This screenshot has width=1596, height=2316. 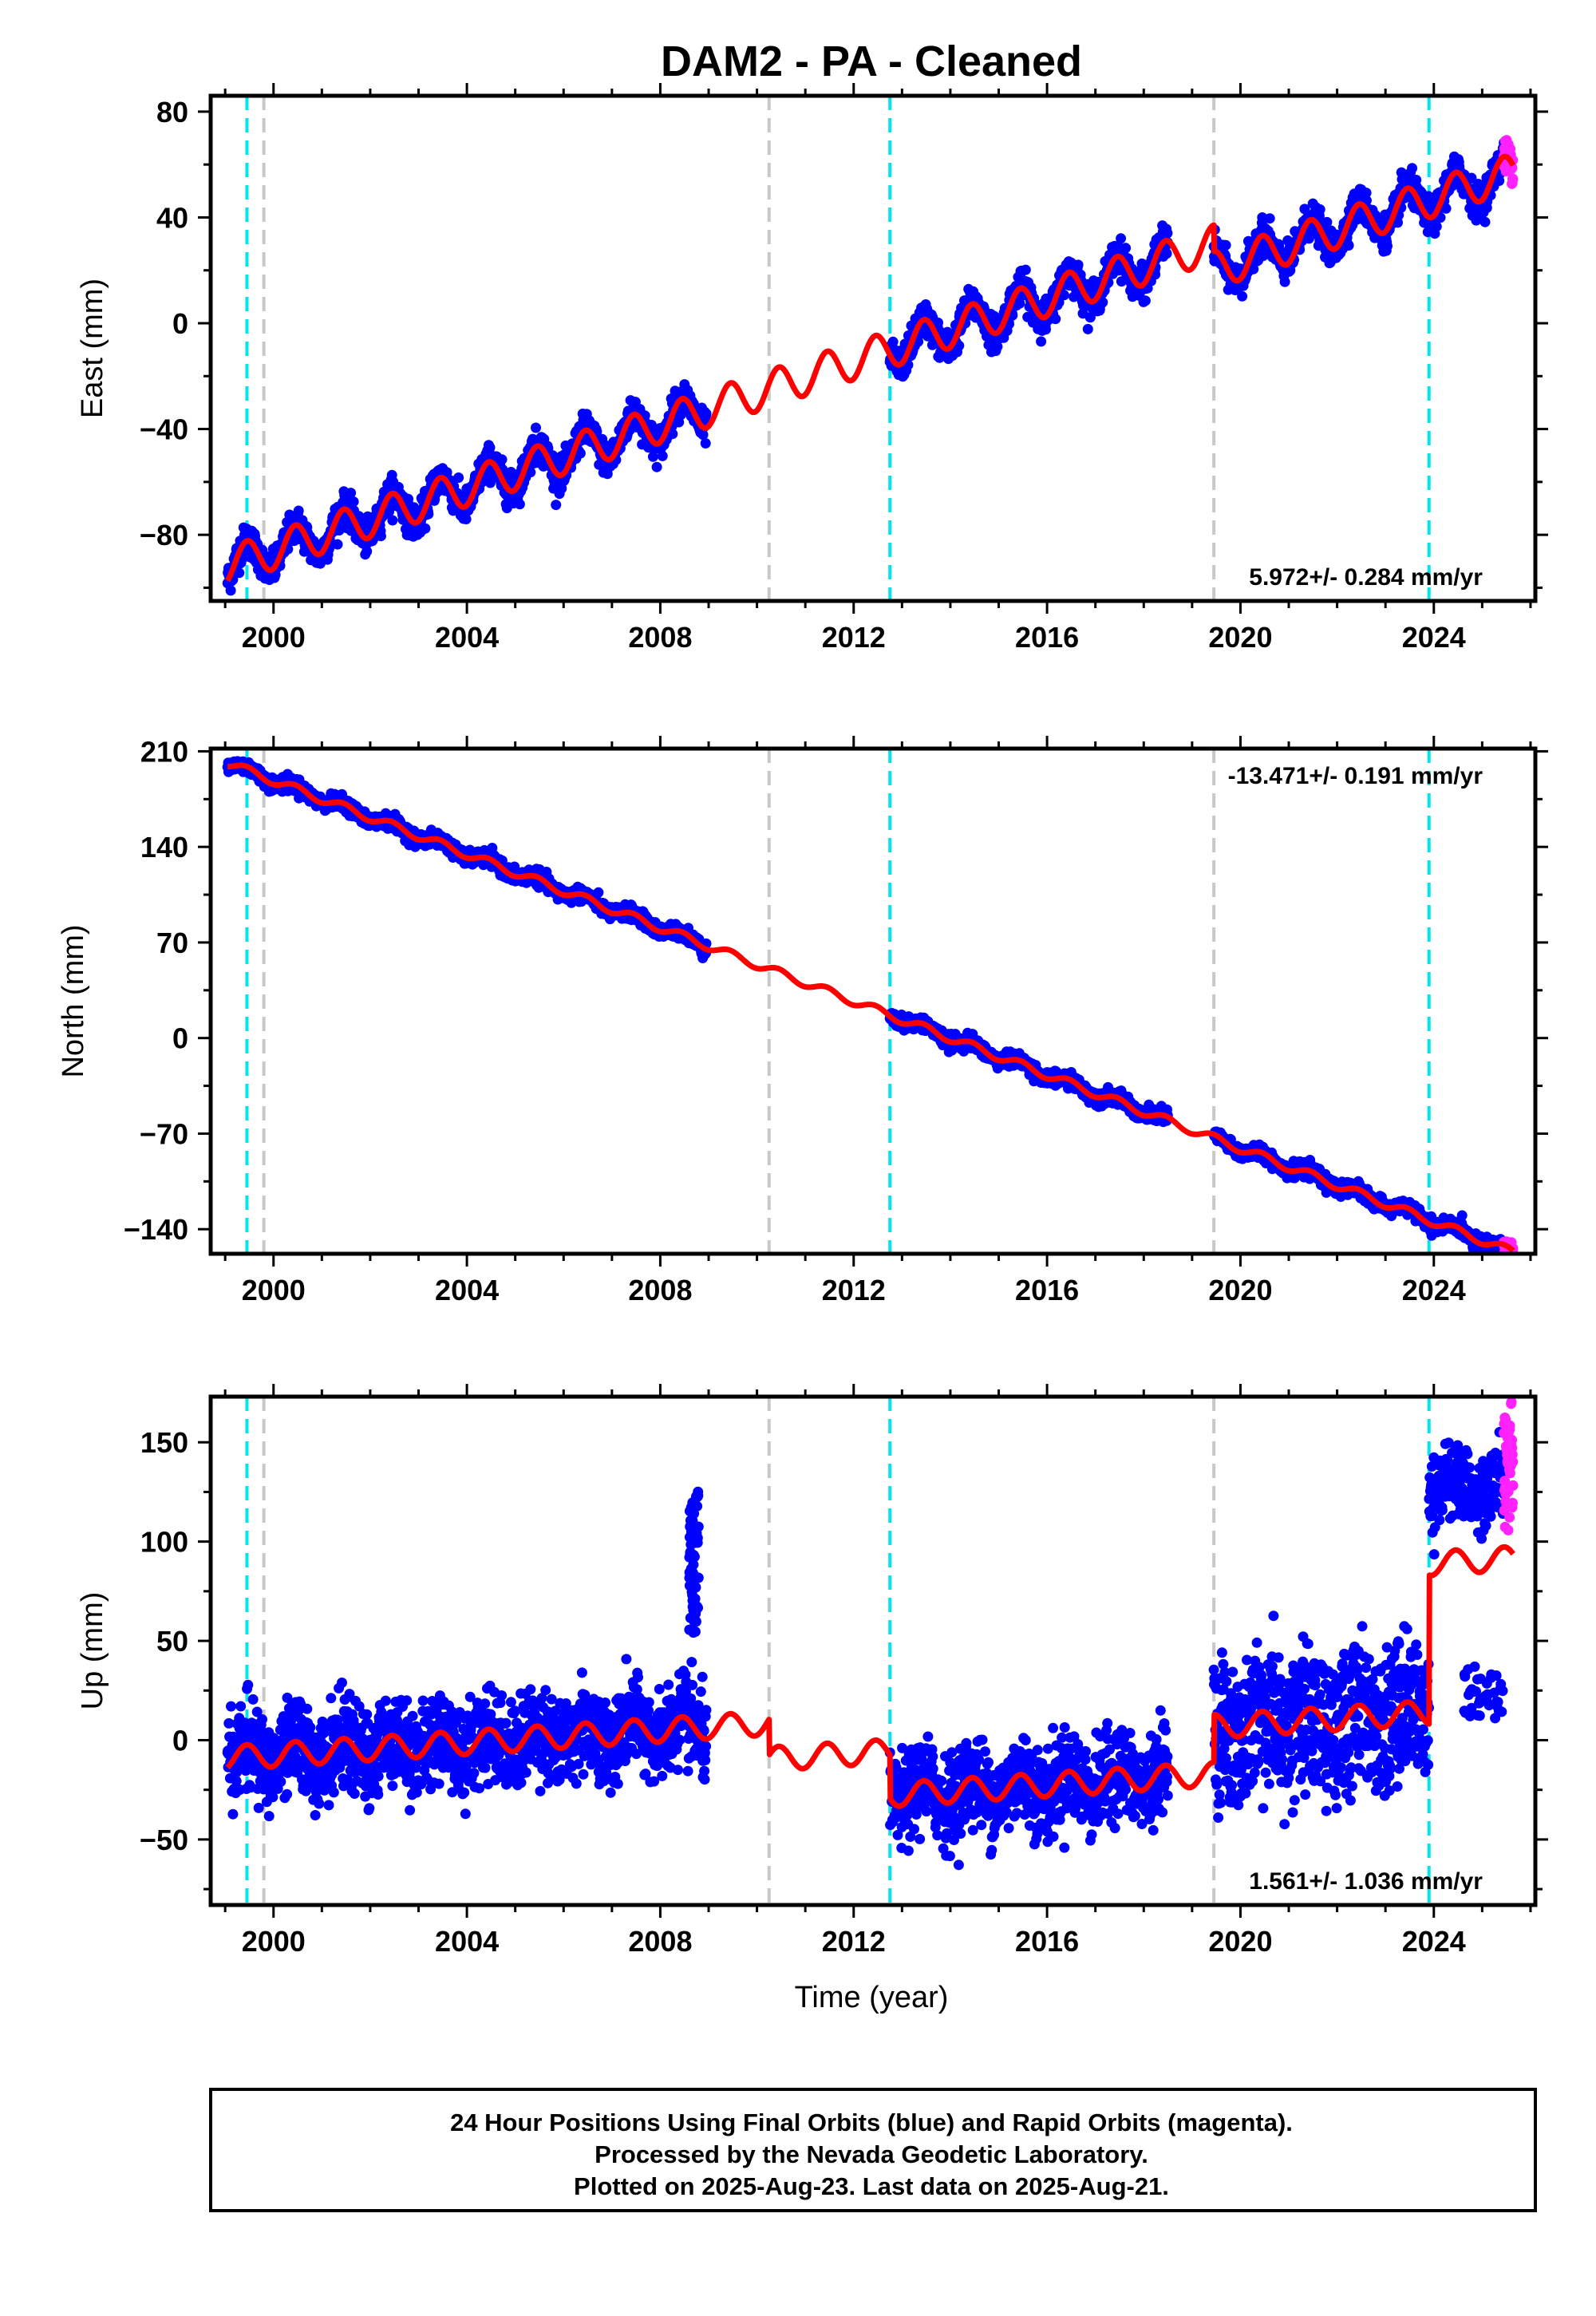 I want to click on y-tick-label: 0, so click(x=180, y=323).